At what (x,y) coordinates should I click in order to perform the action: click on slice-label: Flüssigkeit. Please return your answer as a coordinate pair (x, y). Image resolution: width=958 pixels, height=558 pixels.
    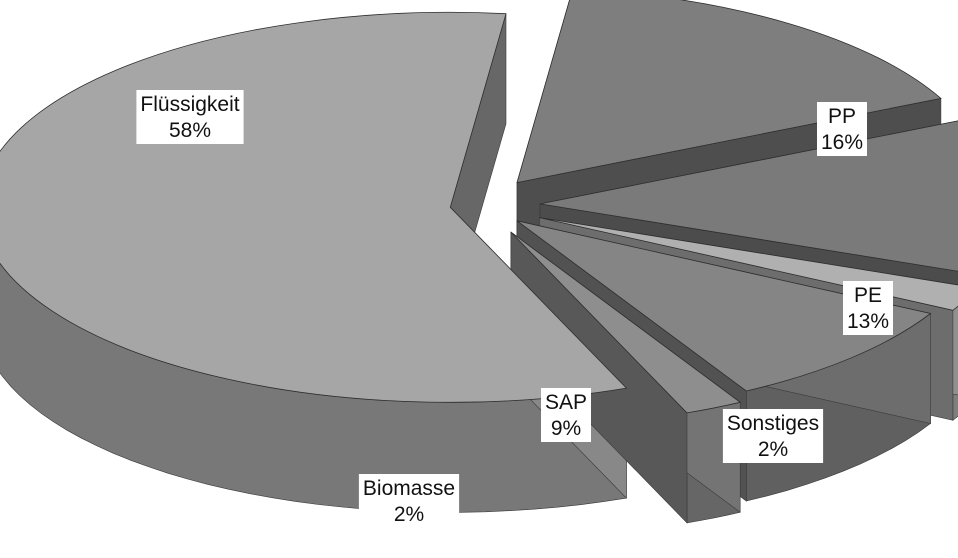
    Looking at the image, I should click on (189, 104).